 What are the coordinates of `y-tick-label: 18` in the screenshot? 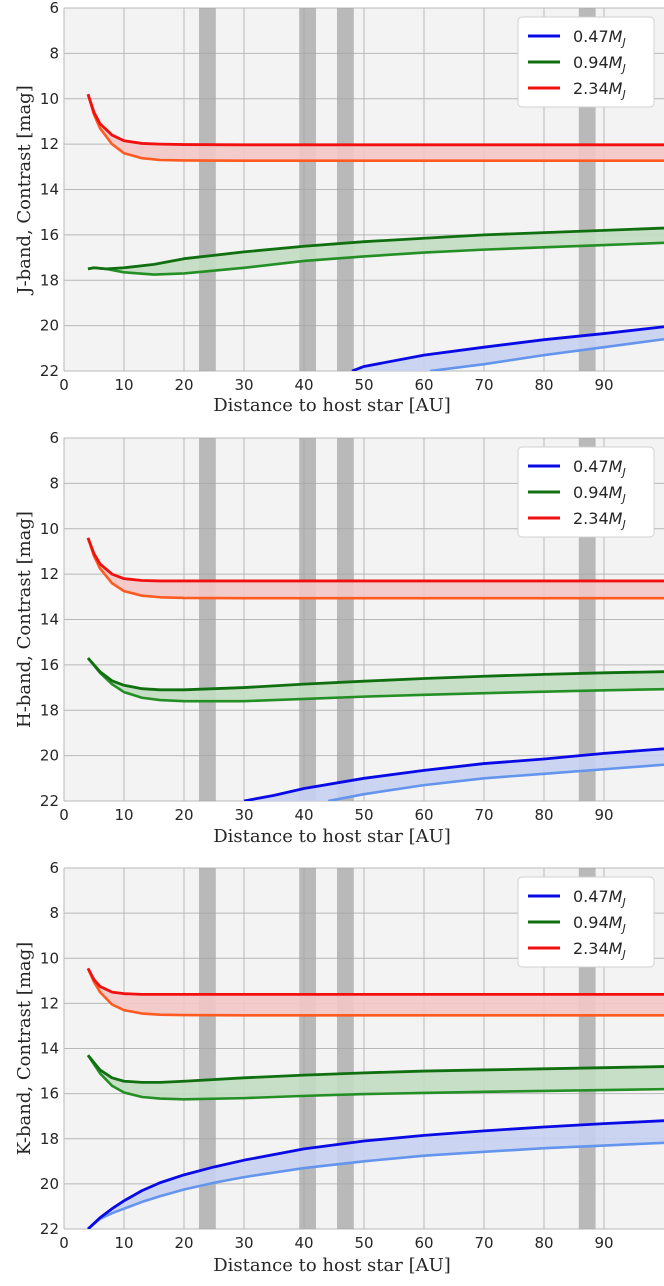 It's located at (49, 1139).